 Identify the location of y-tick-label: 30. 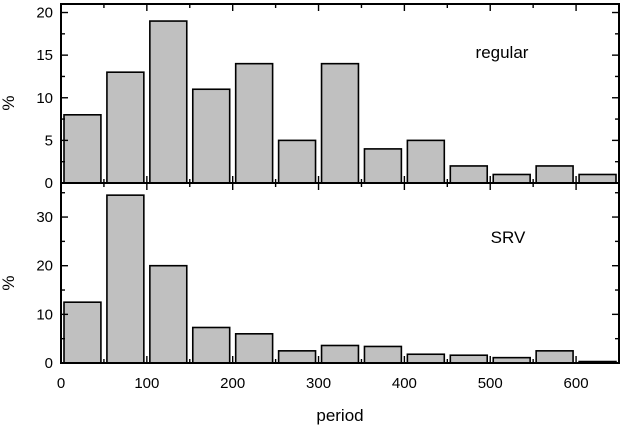
(44, 217).